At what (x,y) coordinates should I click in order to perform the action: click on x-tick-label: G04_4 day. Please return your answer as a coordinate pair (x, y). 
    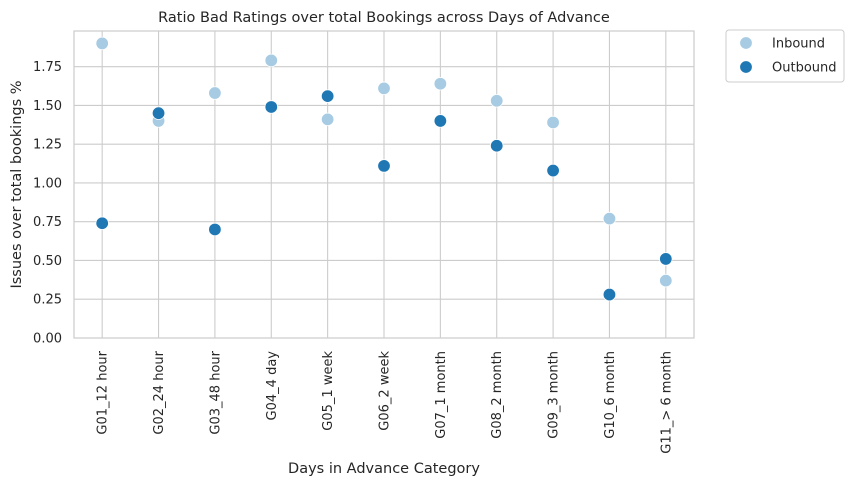
    Looking at the image, I should click on (272, 386).